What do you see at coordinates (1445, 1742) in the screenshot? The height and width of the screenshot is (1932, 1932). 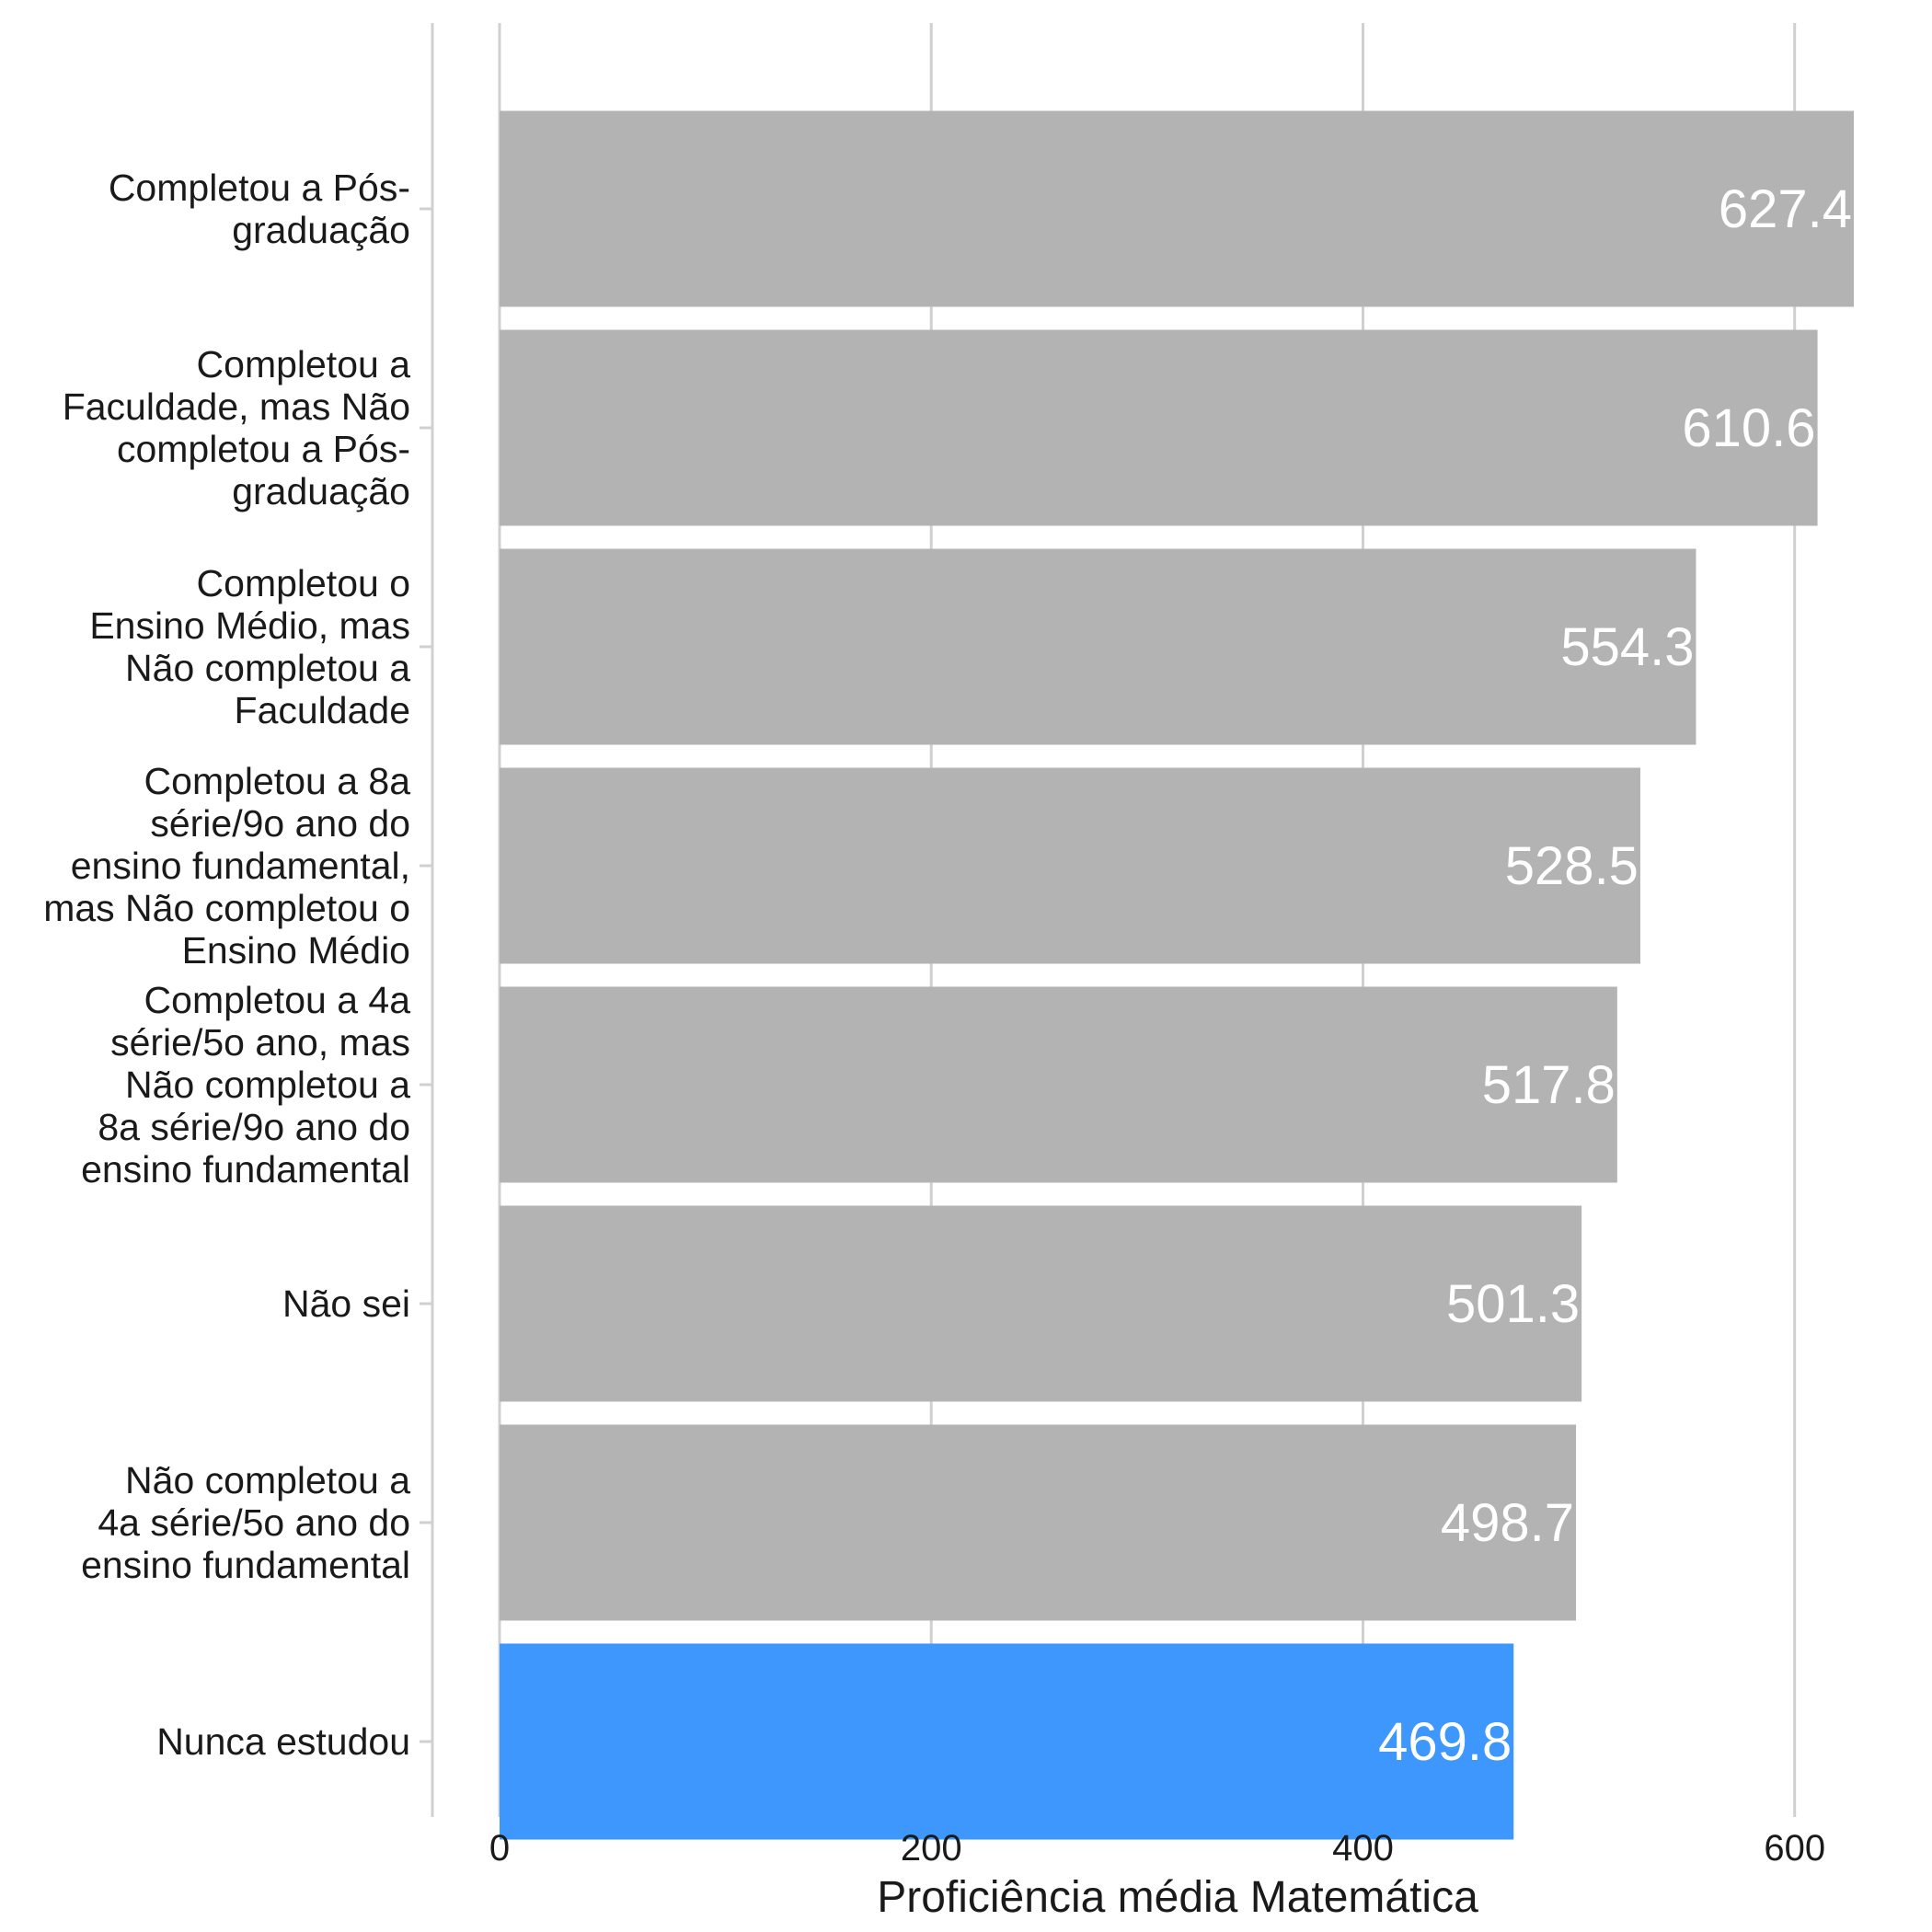 I see `value-label-7: 469.8` at bounding box center [1445, 1742].